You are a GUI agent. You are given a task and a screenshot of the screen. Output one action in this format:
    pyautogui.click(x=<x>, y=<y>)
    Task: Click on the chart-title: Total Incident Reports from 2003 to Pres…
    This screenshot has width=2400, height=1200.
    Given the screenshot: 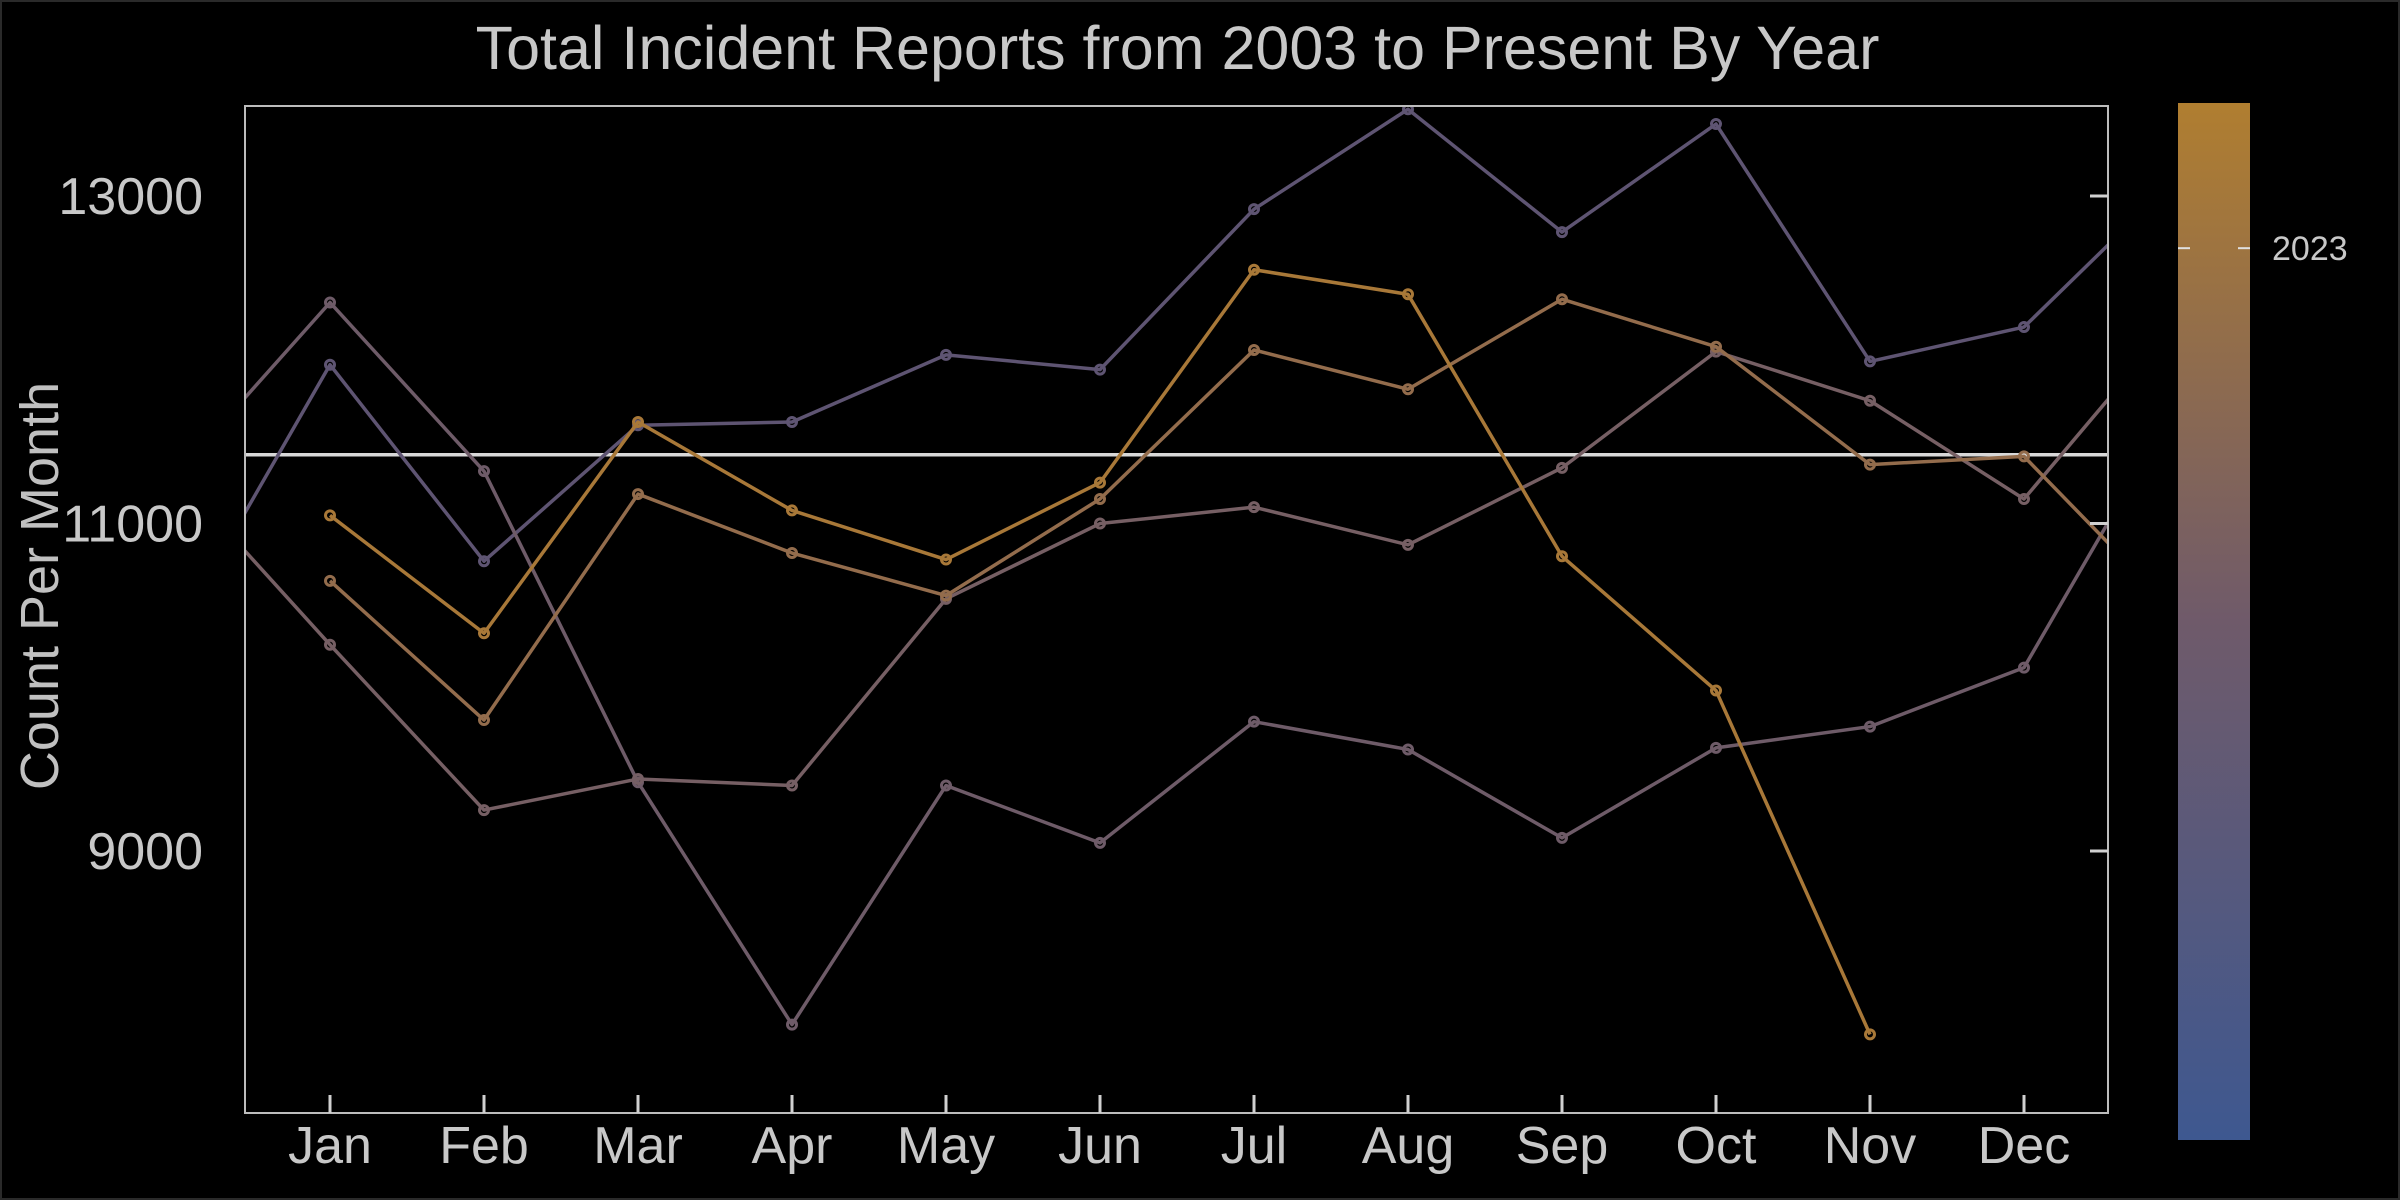 What is the action you would take?
    pyautogui.click(x=1177, y=48)
    